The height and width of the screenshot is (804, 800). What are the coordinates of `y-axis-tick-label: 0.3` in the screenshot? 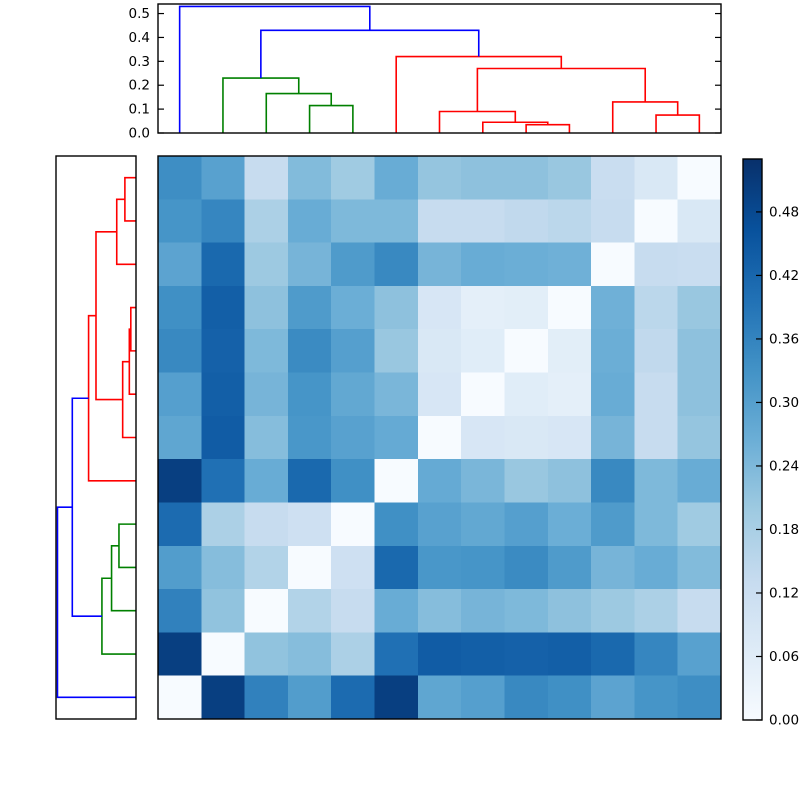 It's located at (139, 62).